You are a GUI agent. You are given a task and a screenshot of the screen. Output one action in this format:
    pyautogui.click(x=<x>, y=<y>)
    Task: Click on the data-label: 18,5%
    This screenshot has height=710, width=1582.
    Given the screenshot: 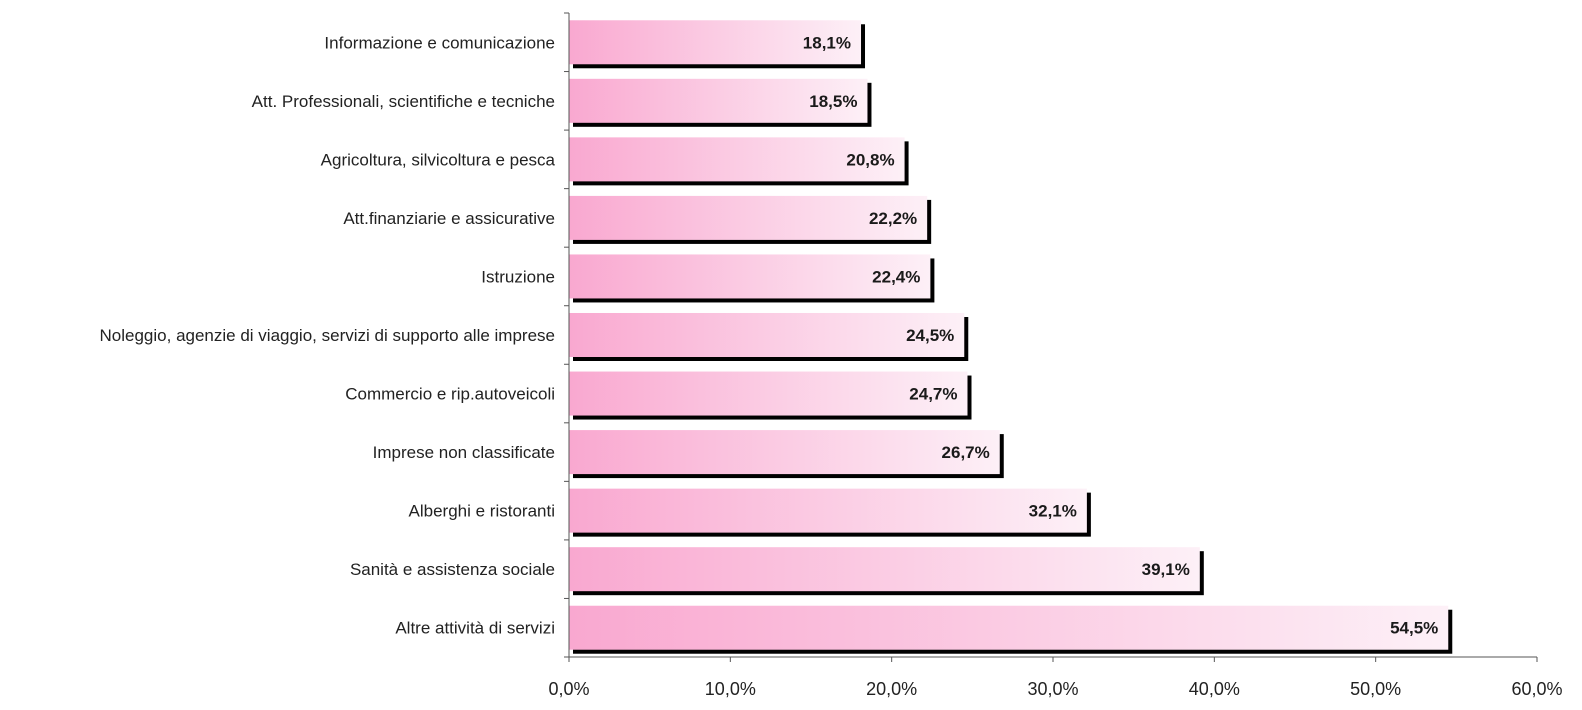 What is the action you would take?
    pyautogui.click(x=833, y=101)
    